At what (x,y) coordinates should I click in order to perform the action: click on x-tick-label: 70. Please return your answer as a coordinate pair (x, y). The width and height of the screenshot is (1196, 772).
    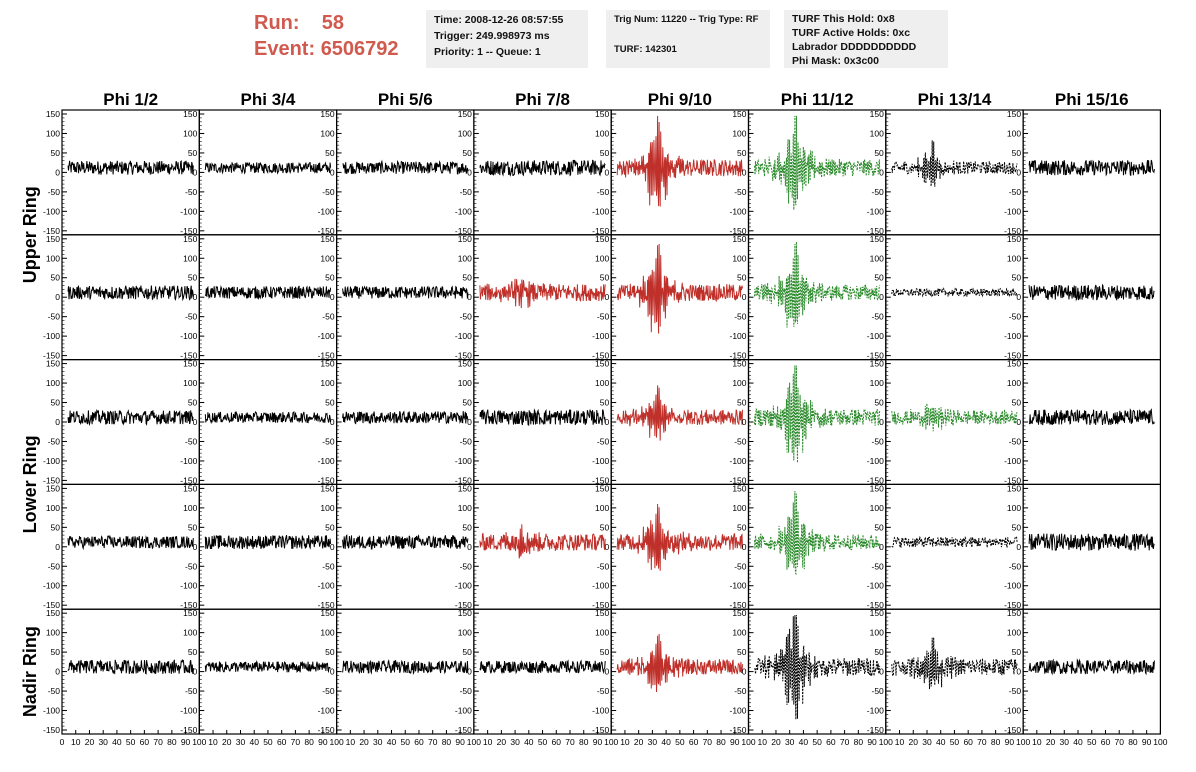
    Looking at the image, I should click on (1119, 742).